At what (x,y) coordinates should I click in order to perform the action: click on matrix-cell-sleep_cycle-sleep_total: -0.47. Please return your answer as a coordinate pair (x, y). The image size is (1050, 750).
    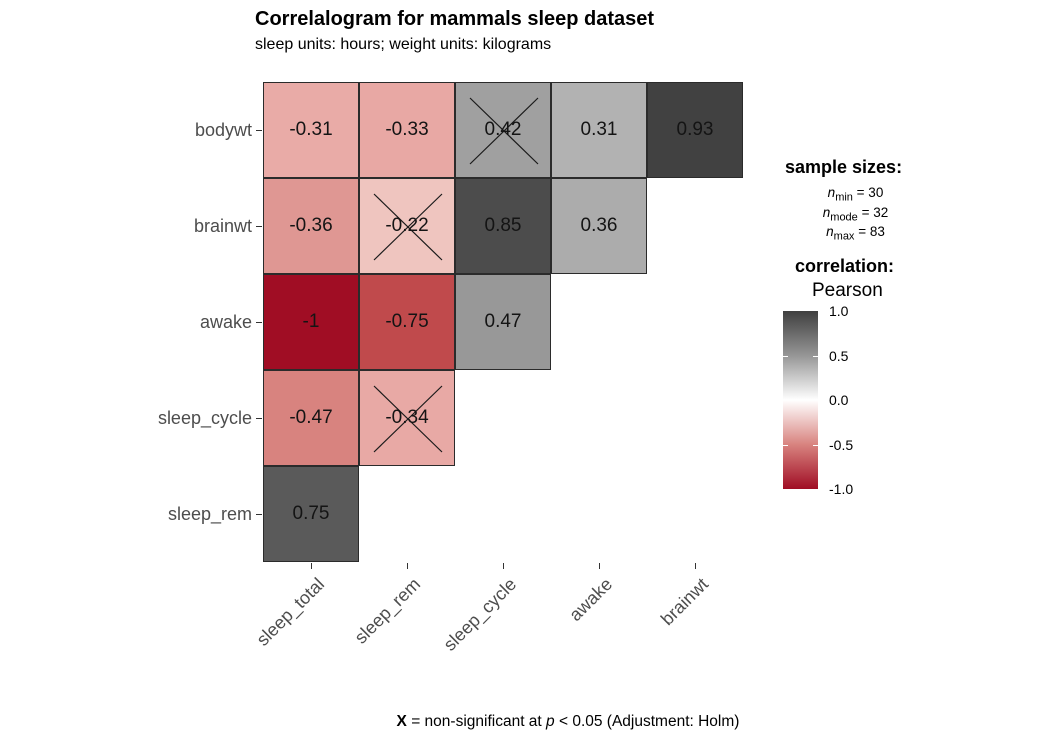
    Looking at the image, I should click on (311, 418).